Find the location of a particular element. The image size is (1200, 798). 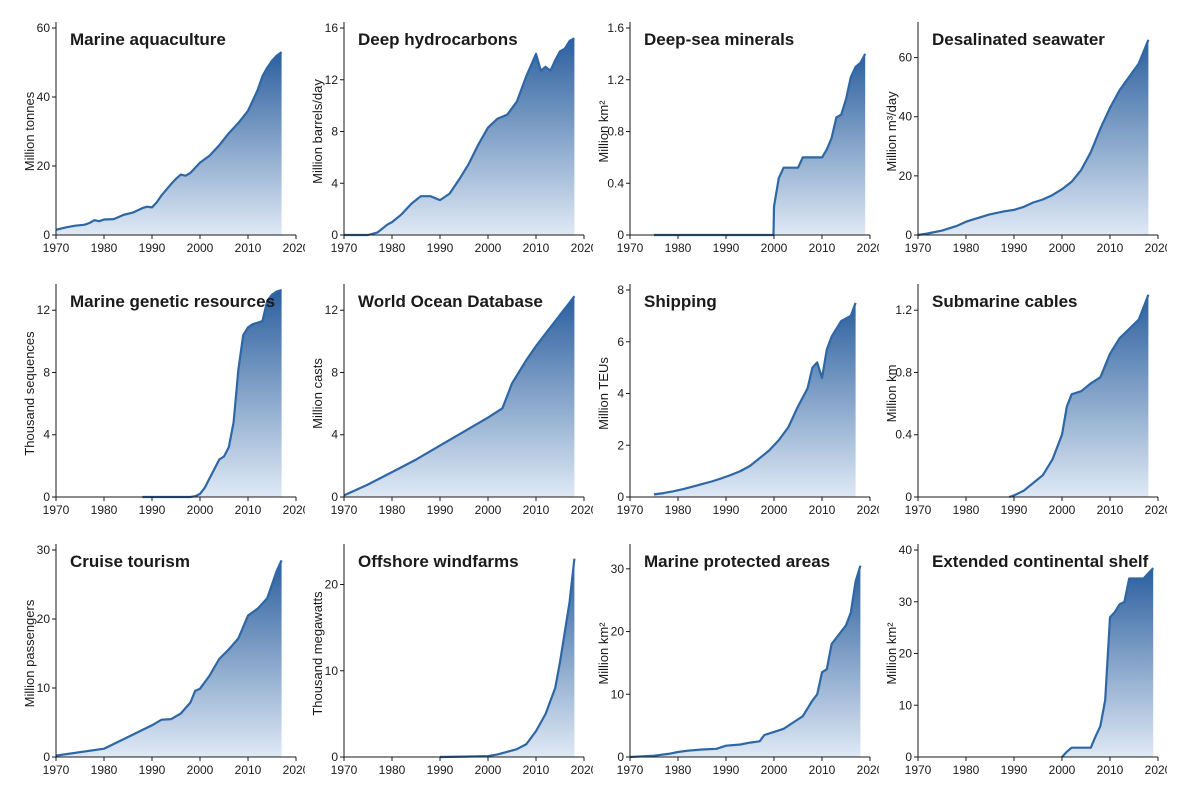

chart-title: Marine aquaculture is located at coordinates (148, 39).